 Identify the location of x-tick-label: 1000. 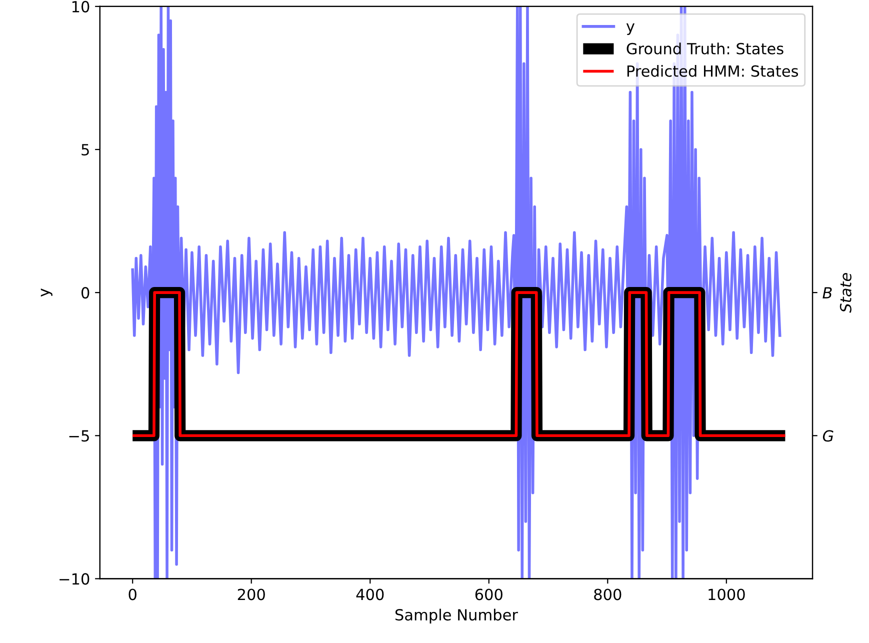
(726, 594).